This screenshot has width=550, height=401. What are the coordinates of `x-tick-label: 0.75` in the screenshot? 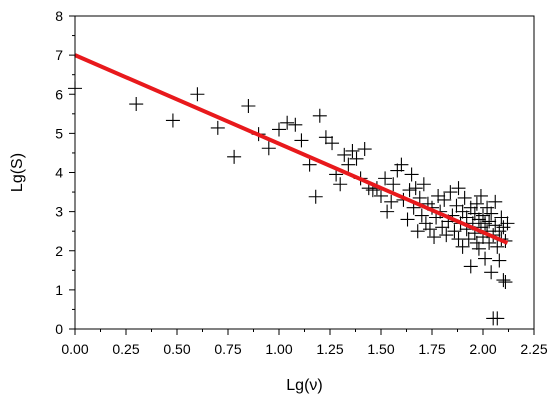 It's located at (227, 349).